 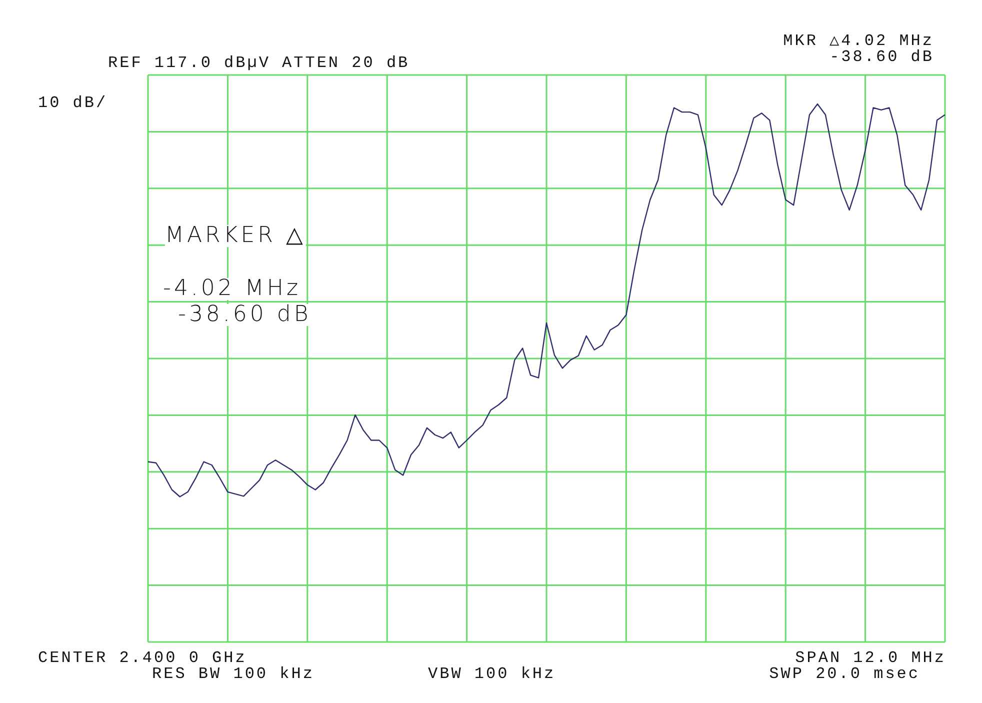 I want to click on text: -38.60 dB, so click(x=882, y=57).